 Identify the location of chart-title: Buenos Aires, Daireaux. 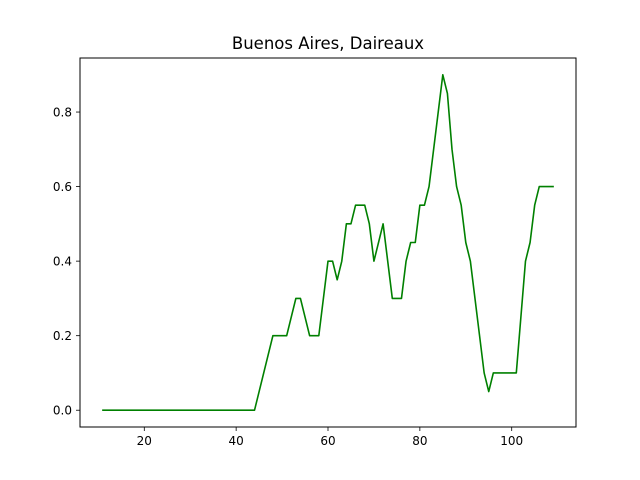
(328, 43).